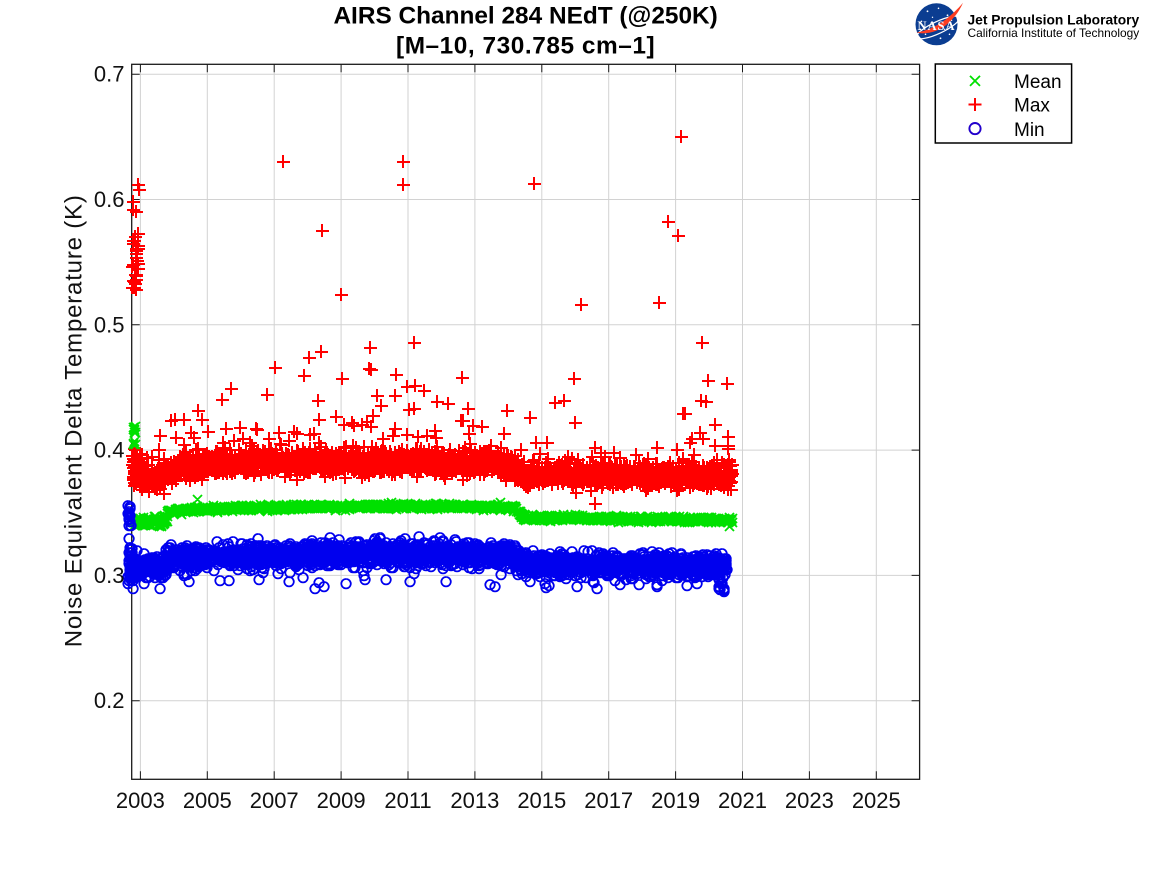 This screenshot has height=875, width=1167. Describe the element at coordinates (742, 800) in the screenshot. I see `svg-text: 2021` at that location.